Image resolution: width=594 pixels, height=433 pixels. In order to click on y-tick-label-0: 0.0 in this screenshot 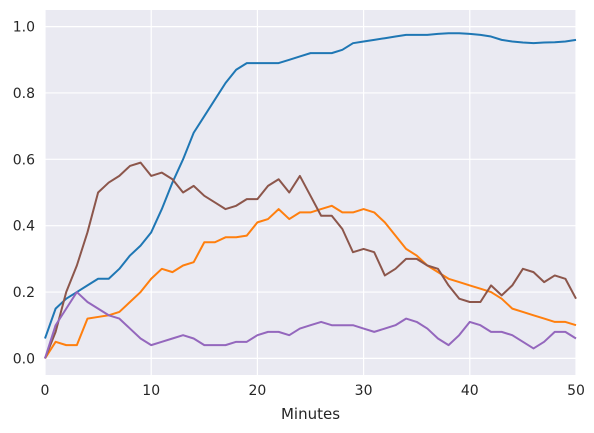, I will do `click(24, 359)`.